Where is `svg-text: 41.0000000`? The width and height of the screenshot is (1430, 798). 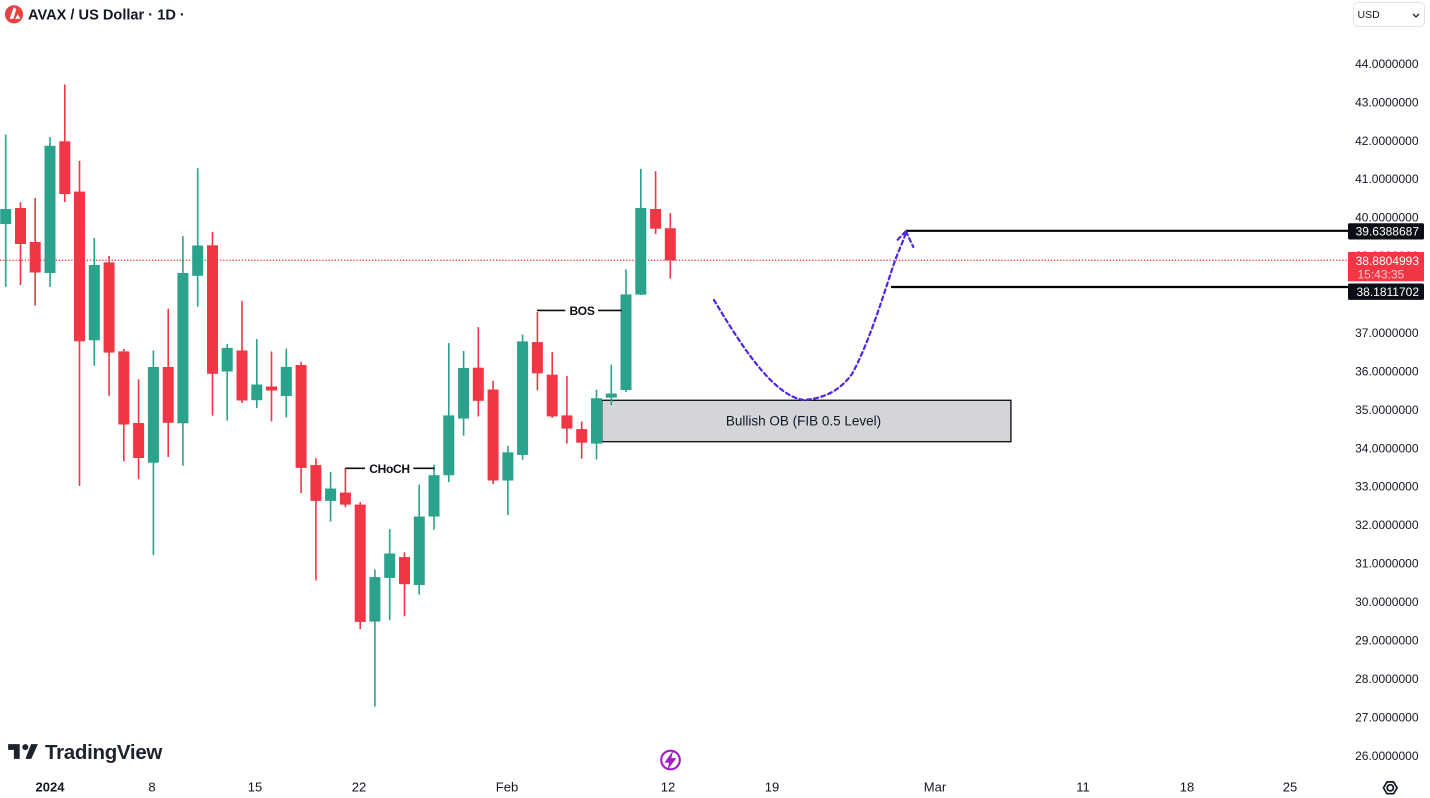
svg-text: 41.0000000 is located at coordinates (1387, 179).